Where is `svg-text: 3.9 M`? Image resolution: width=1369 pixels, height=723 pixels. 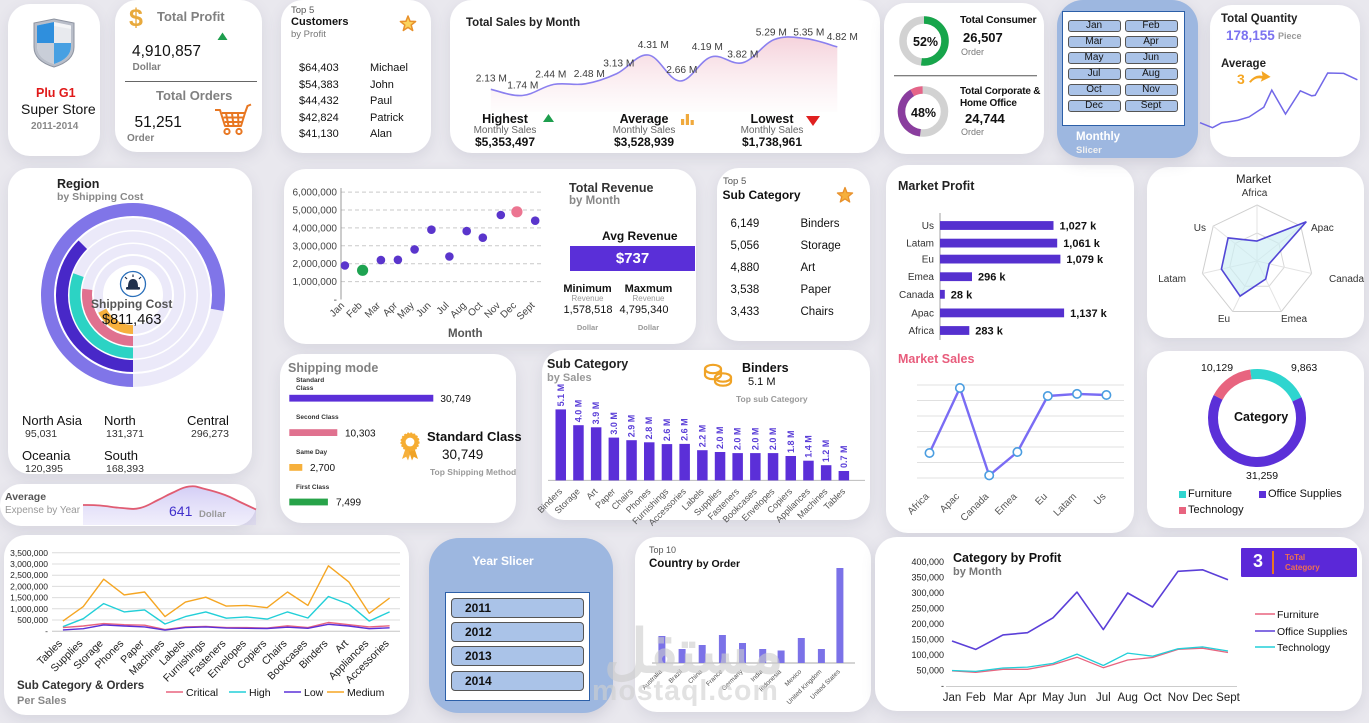
svg-text: 3.9 M is located at coordinates (596, 413).